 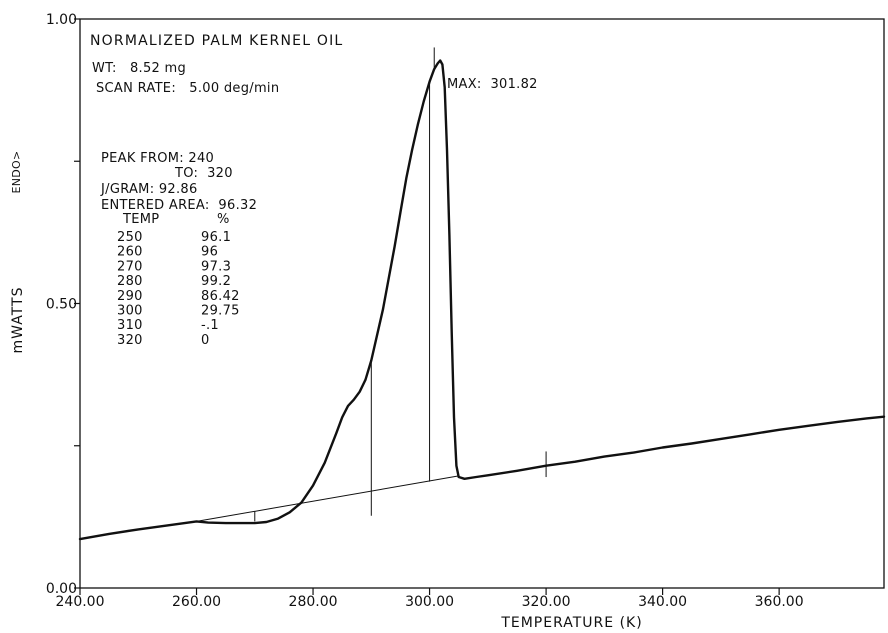 What do you see at coordinates (61, 305) in the screenshot?
I see `y-tick-label: 0.50` at bounding box center [61, 305].